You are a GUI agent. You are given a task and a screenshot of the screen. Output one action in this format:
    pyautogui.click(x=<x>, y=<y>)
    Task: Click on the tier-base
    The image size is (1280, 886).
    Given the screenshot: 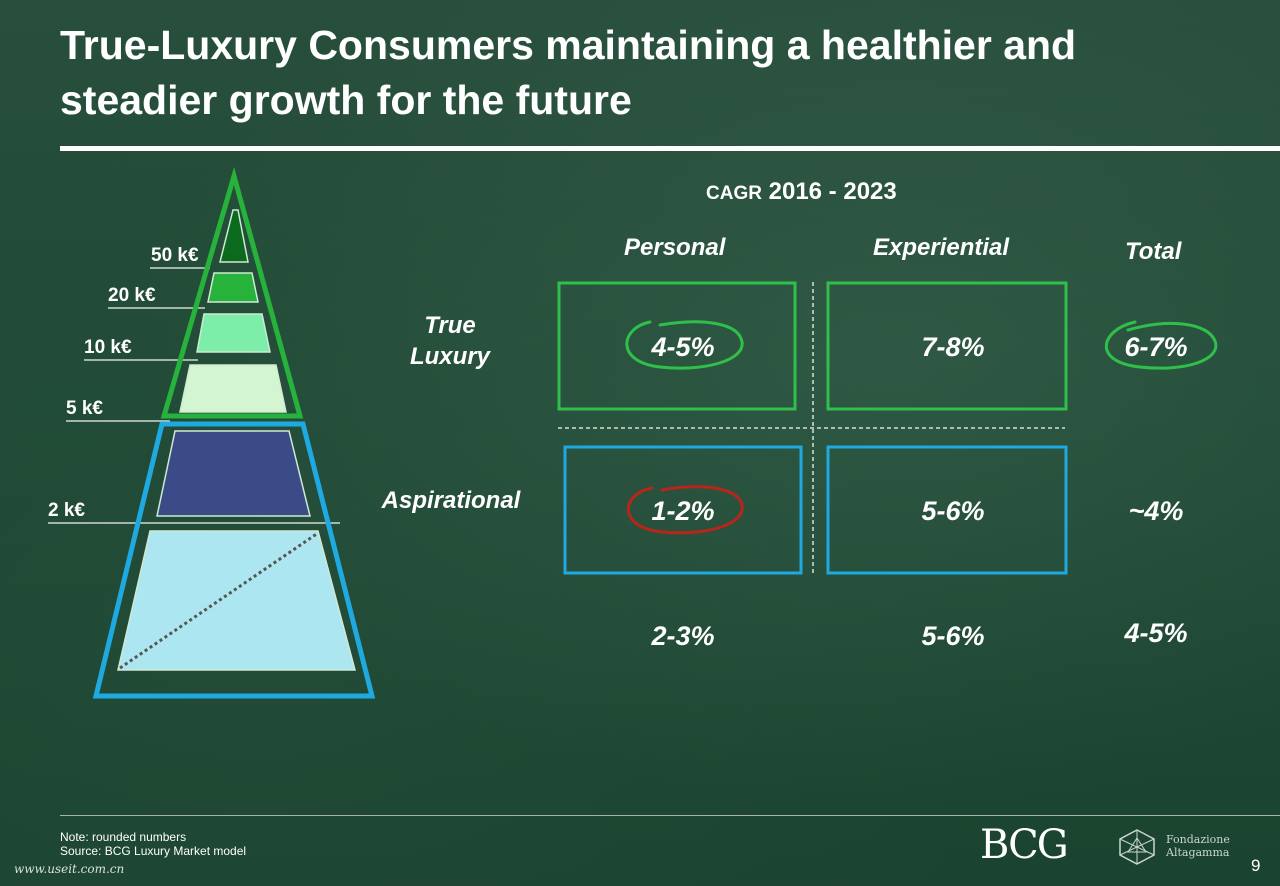 What is the action you would take?
    pyautogui.click(x=236, y=600)
    